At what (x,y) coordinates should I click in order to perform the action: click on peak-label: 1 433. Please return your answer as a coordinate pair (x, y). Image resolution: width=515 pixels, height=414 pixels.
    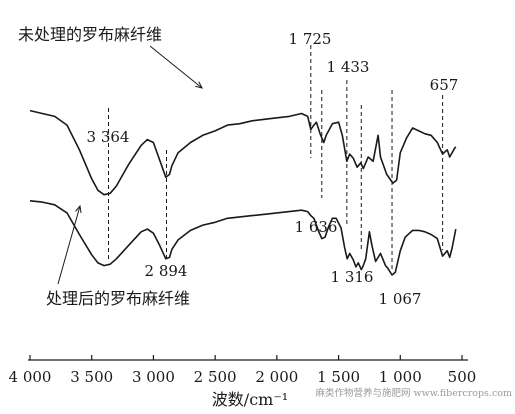
    Looking at the image, I should click on (348, 67).